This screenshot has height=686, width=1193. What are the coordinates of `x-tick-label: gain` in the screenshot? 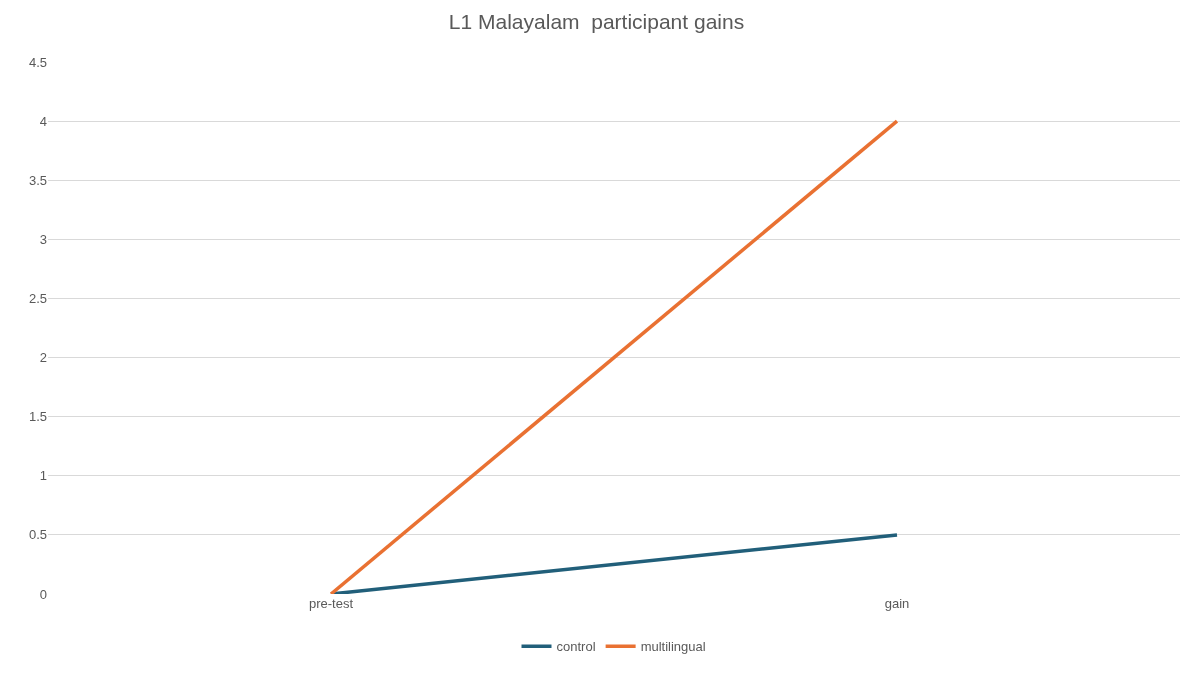 It's located at (897, 603).